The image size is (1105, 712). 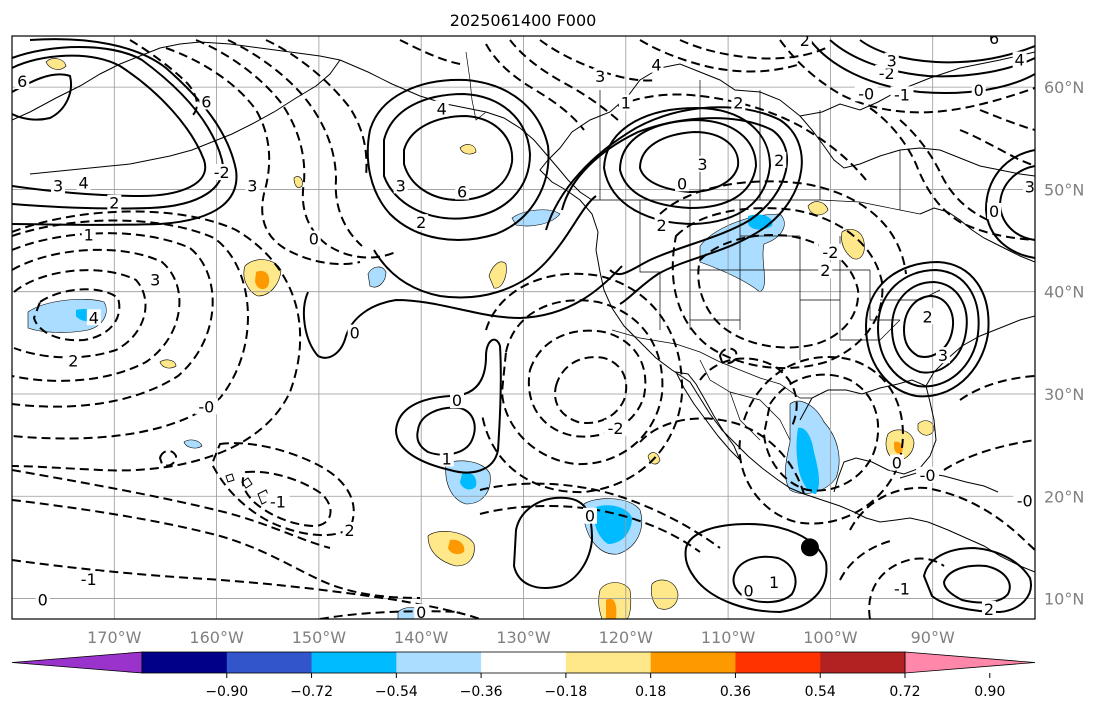 What do you see at coordinates (377, 277) in the screenshot?
I see `shade-blue-ne-pacific` at bounding box center [377, 277].